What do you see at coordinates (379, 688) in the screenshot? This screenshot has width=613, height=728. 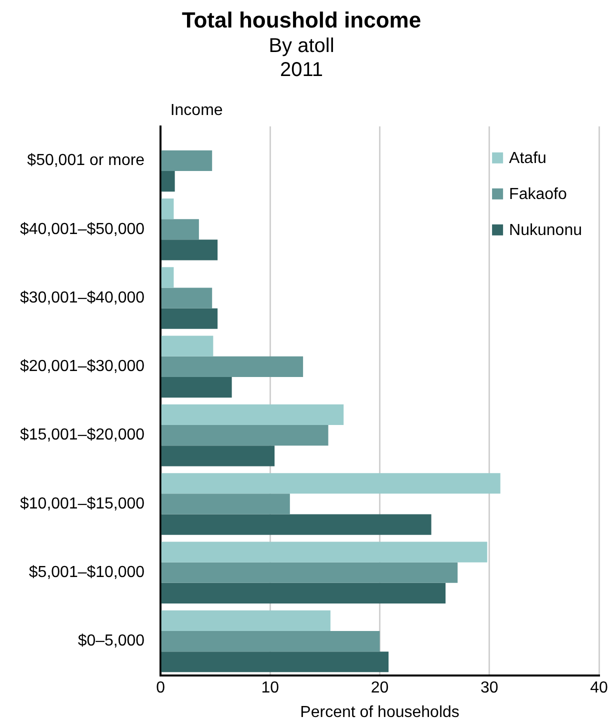 I see `x-tick-label: 20` at bounding box center [379, 688].